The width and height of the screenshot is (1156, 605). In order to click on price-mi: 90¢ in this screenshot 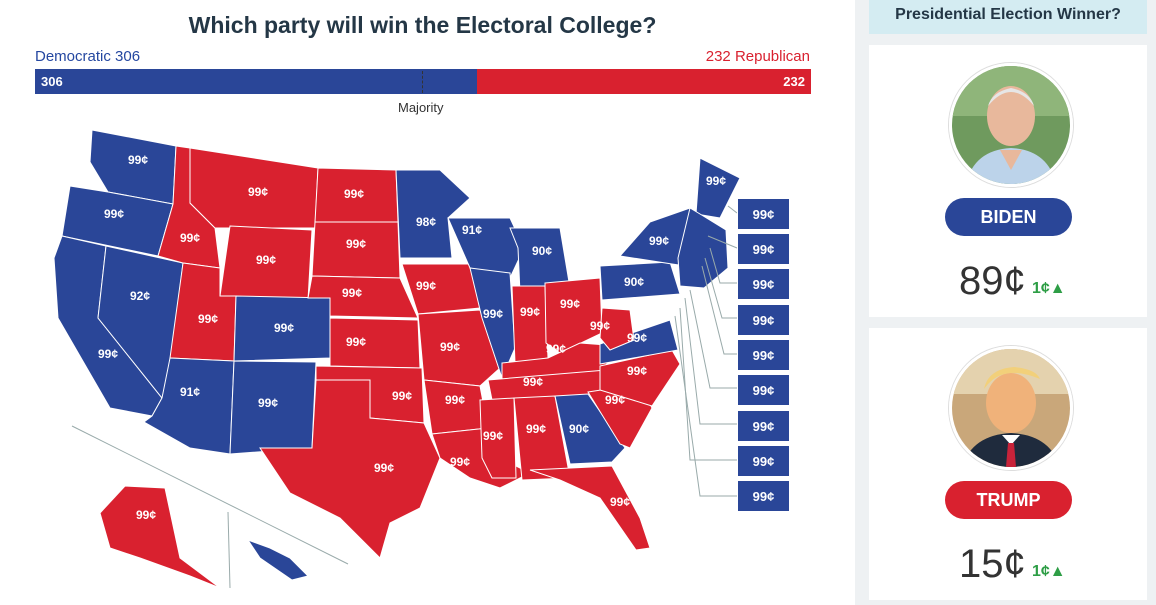, I will do `click(542, 251)`.